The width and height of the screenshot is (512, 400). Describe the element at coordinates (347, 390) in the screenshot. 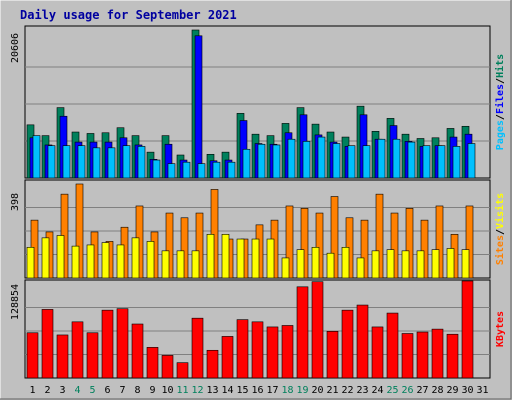

I see `x-tick-label-day-22: 22` at that location.